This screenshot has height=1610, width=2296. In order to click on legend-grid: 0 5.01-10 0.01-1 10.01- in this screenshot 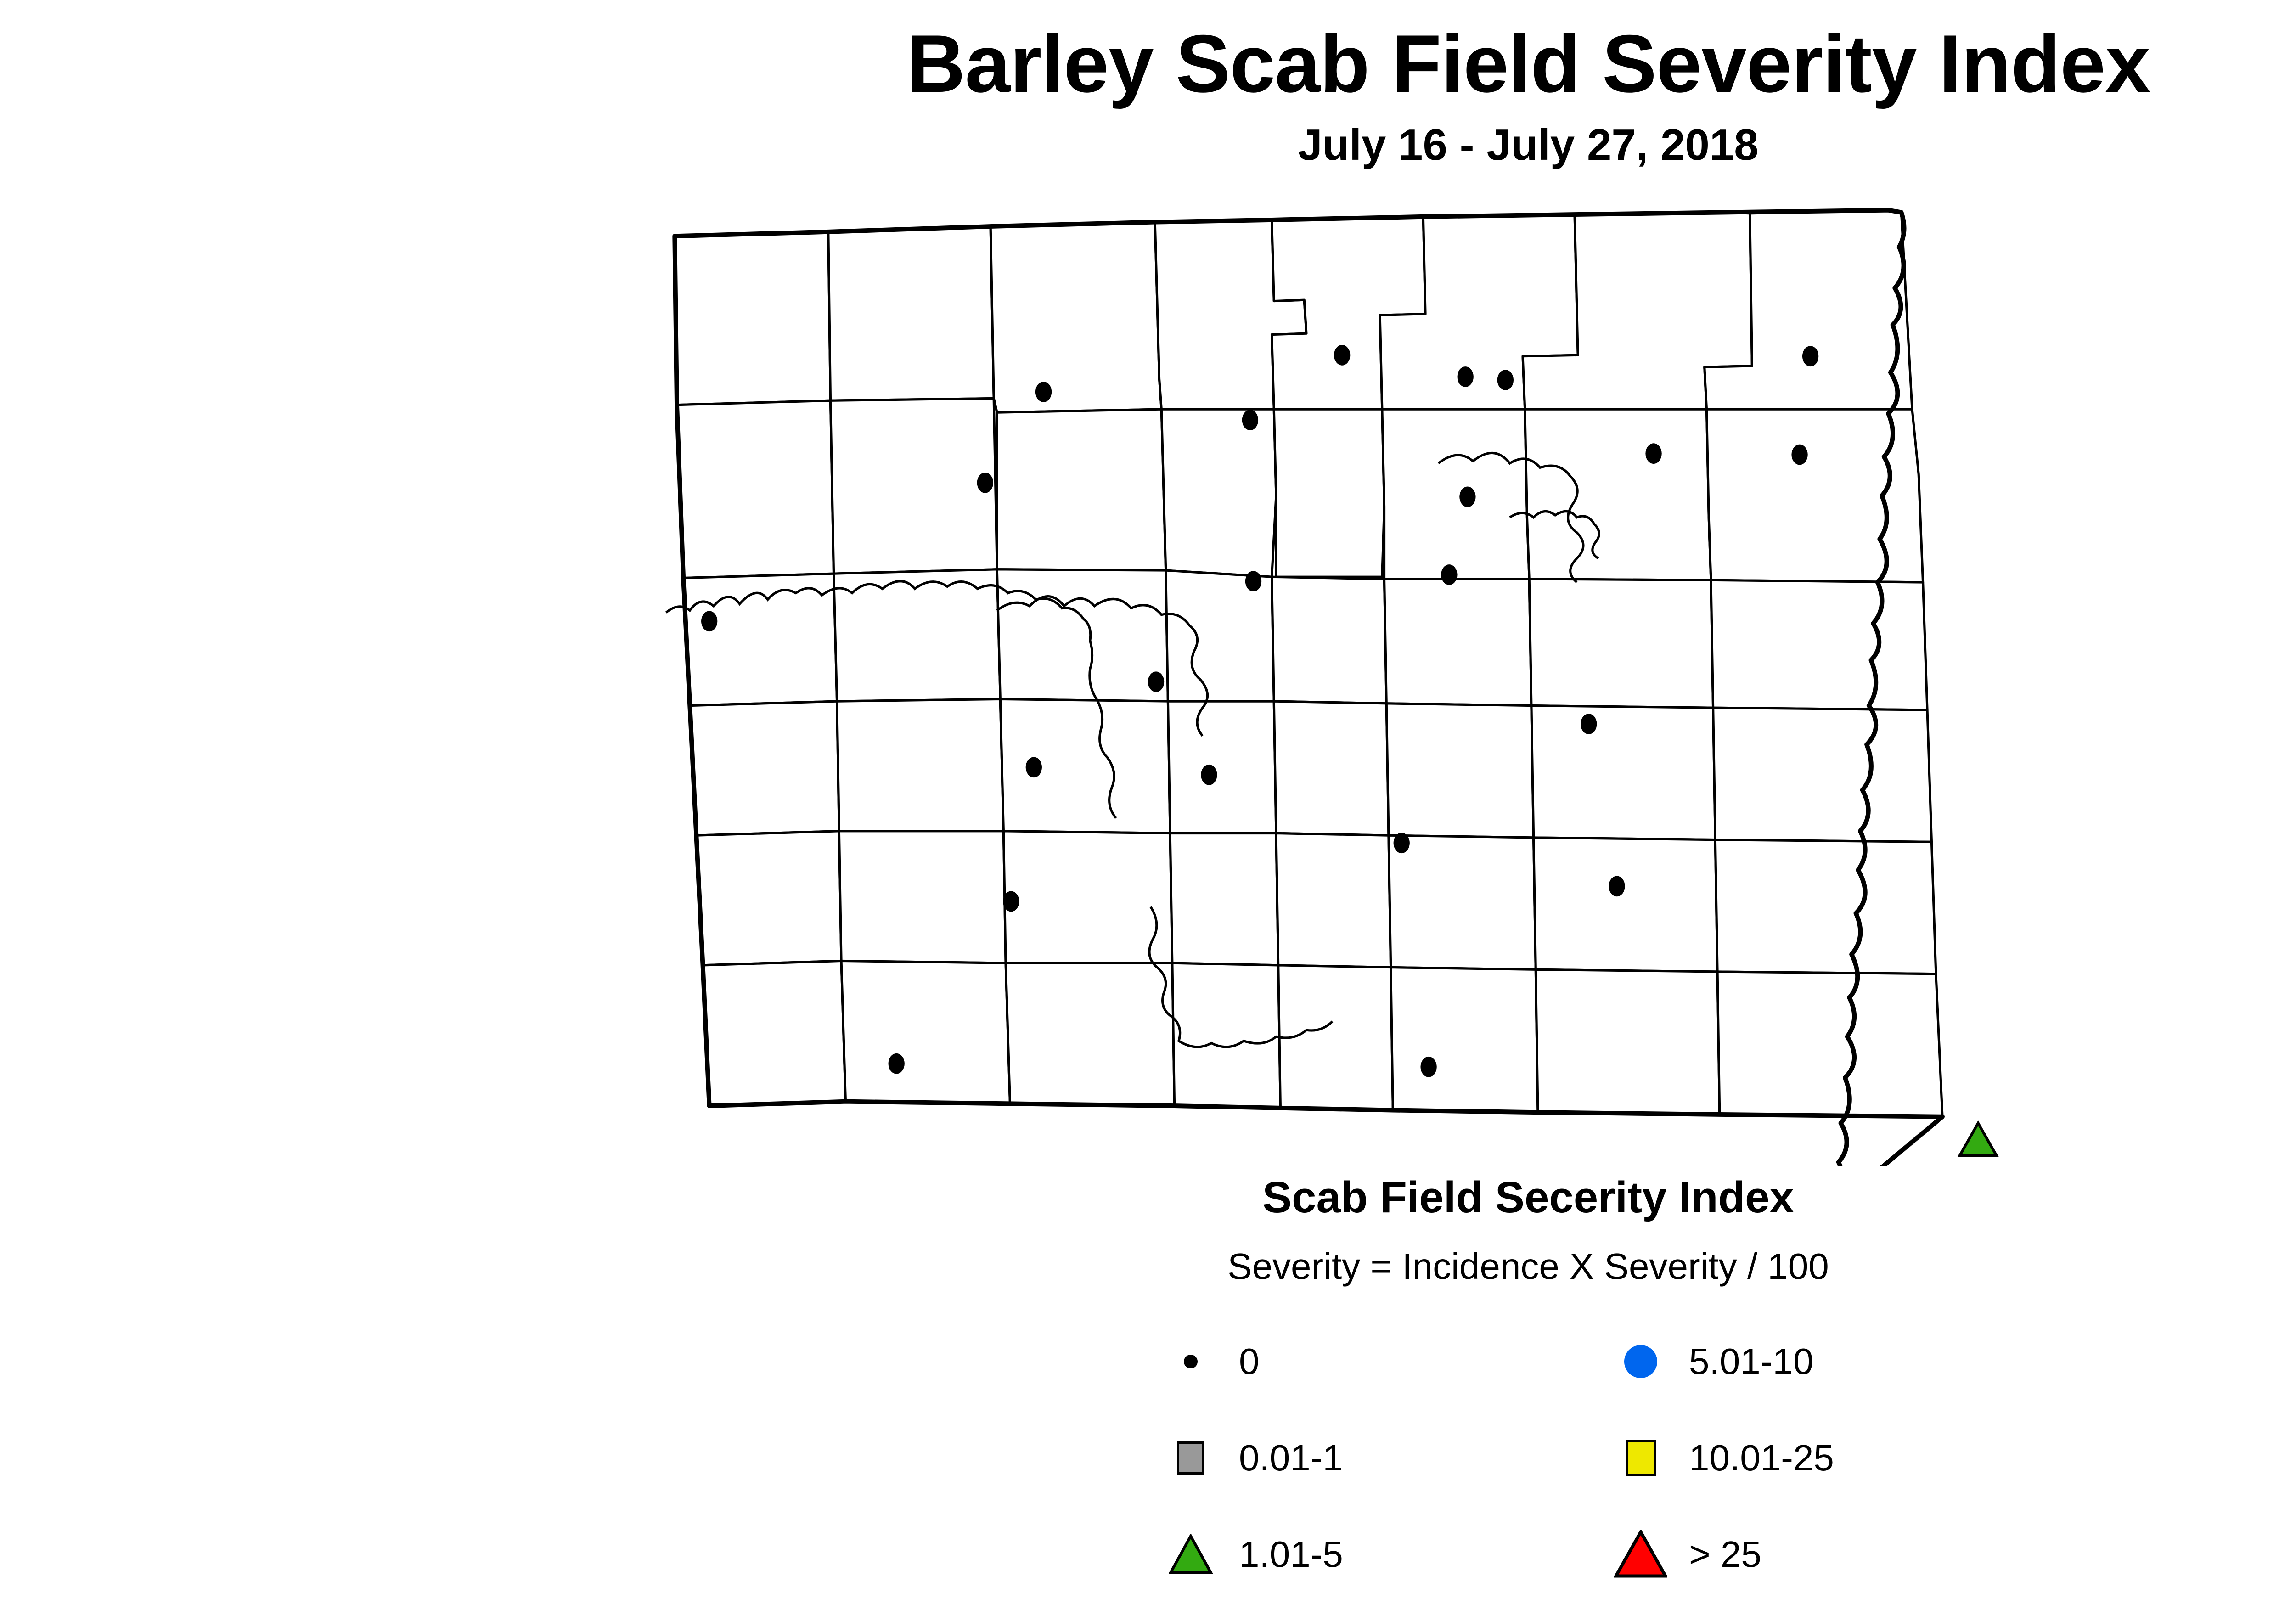, I will do `click(1528, 1458)`.